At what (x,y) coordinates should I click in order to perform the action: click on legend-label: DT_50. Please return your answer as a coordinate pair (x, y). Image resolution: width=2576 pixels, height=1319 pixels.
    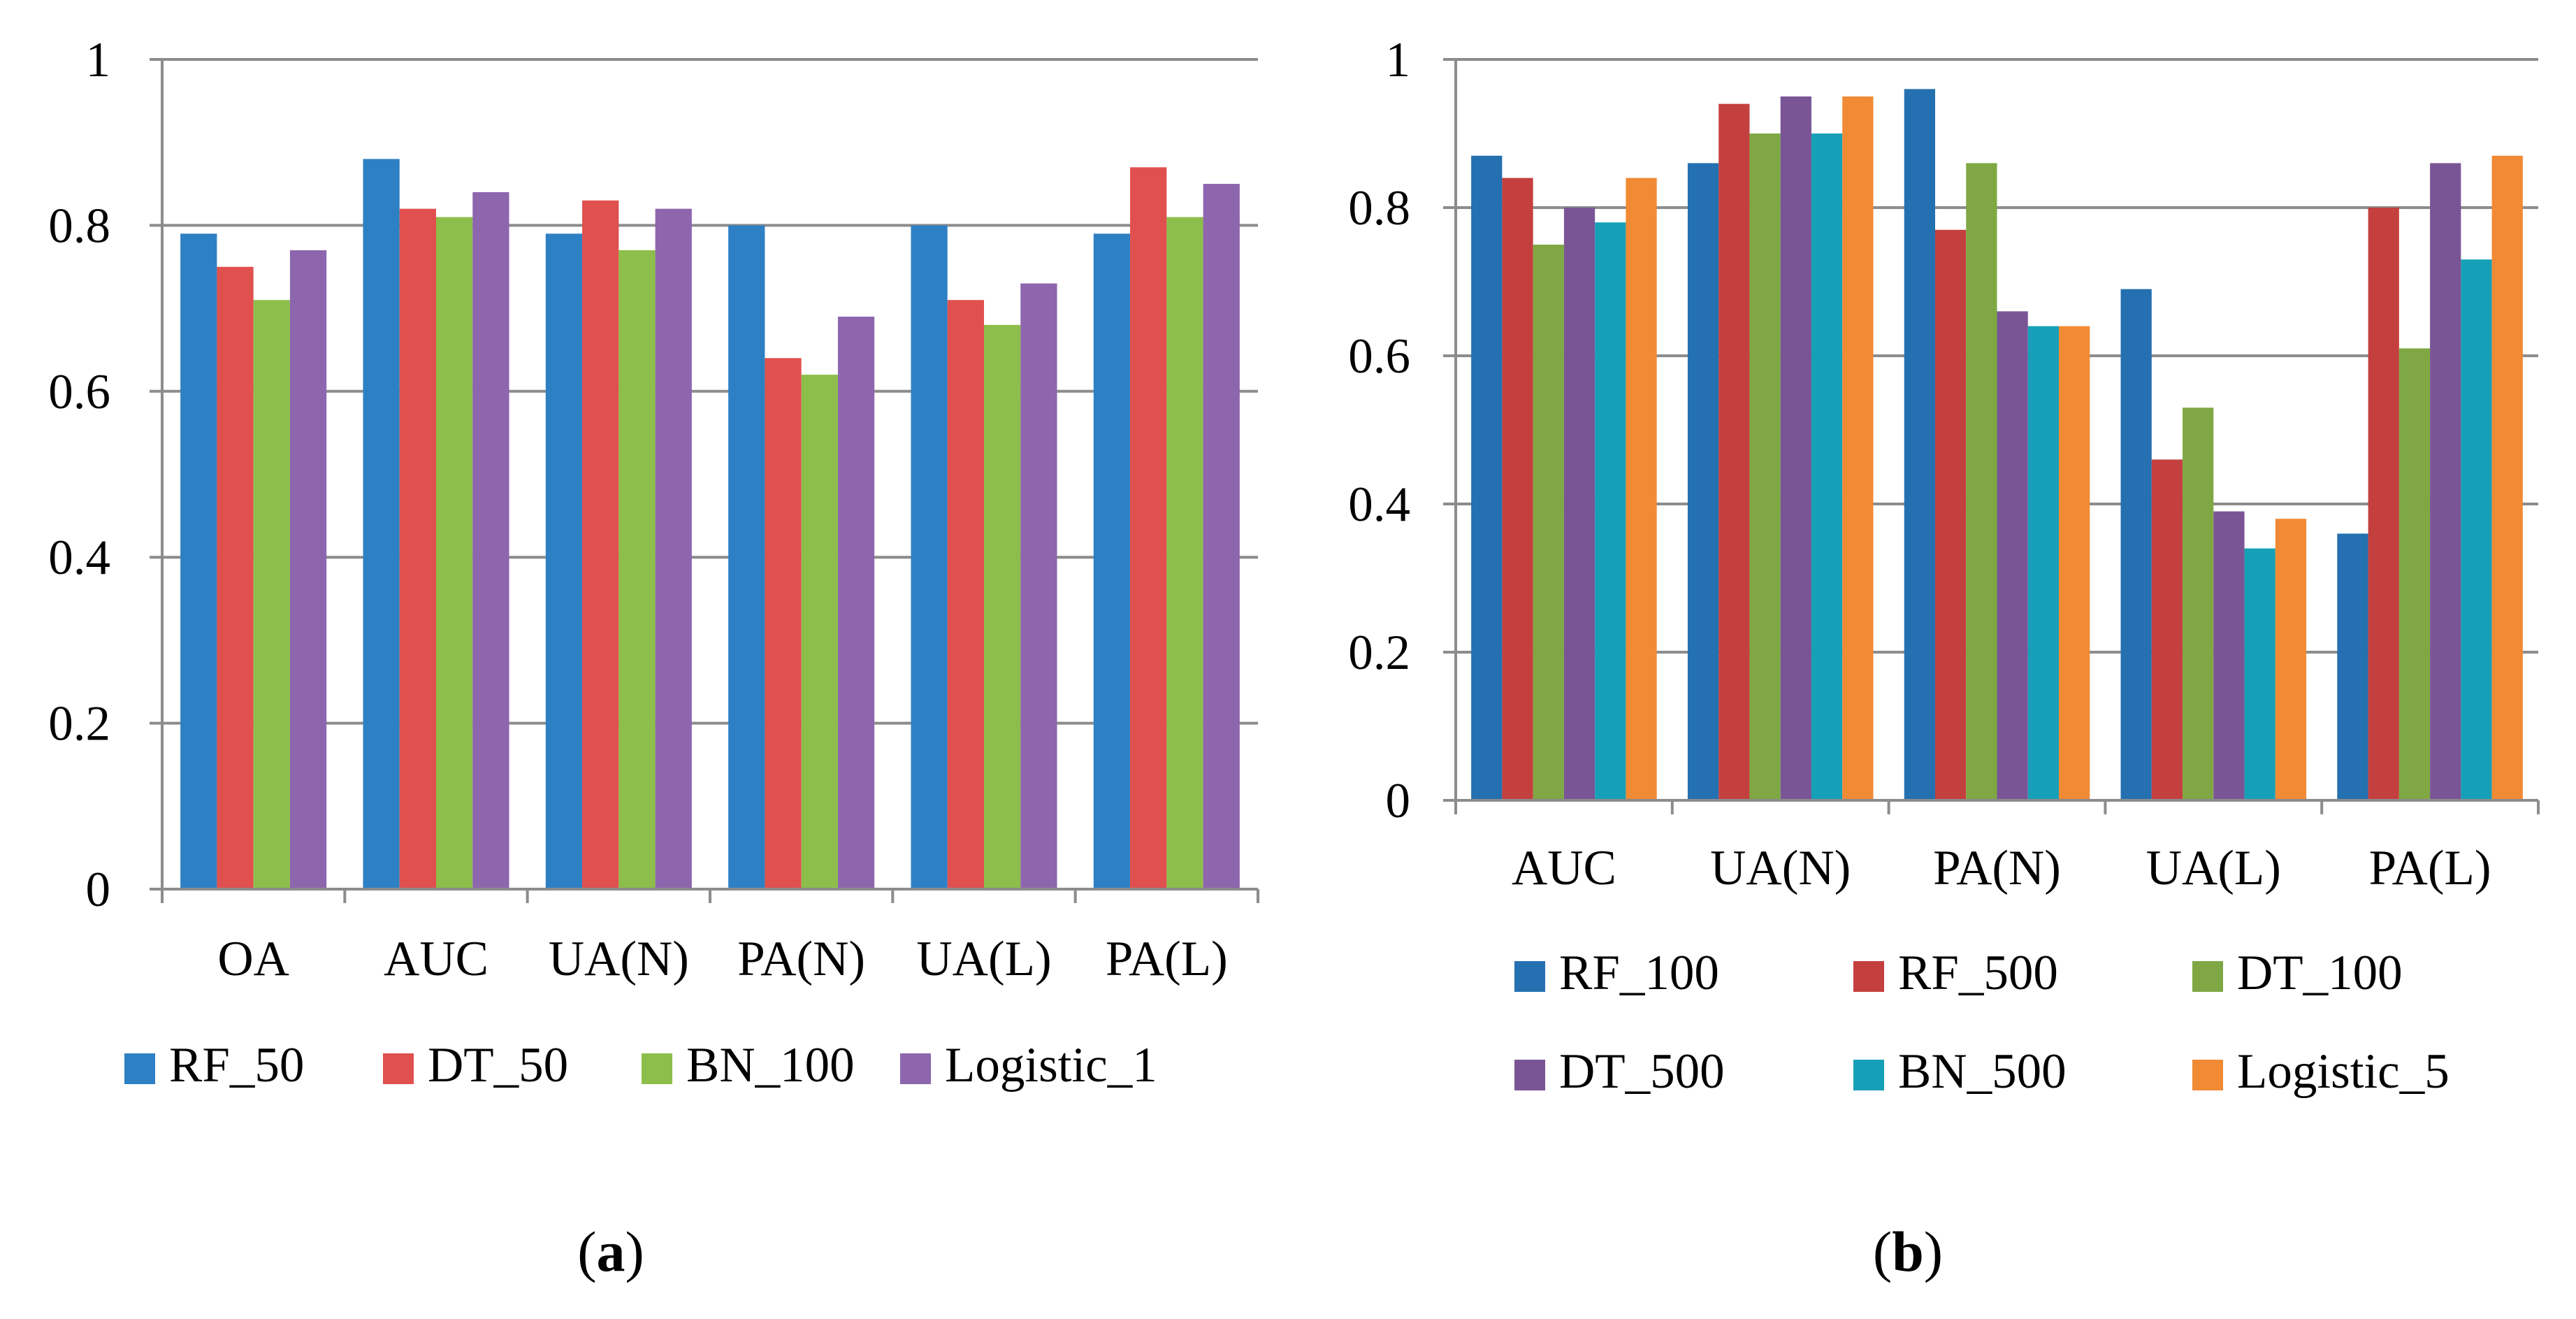
    Looking at the image, I should click on (498, 1065).